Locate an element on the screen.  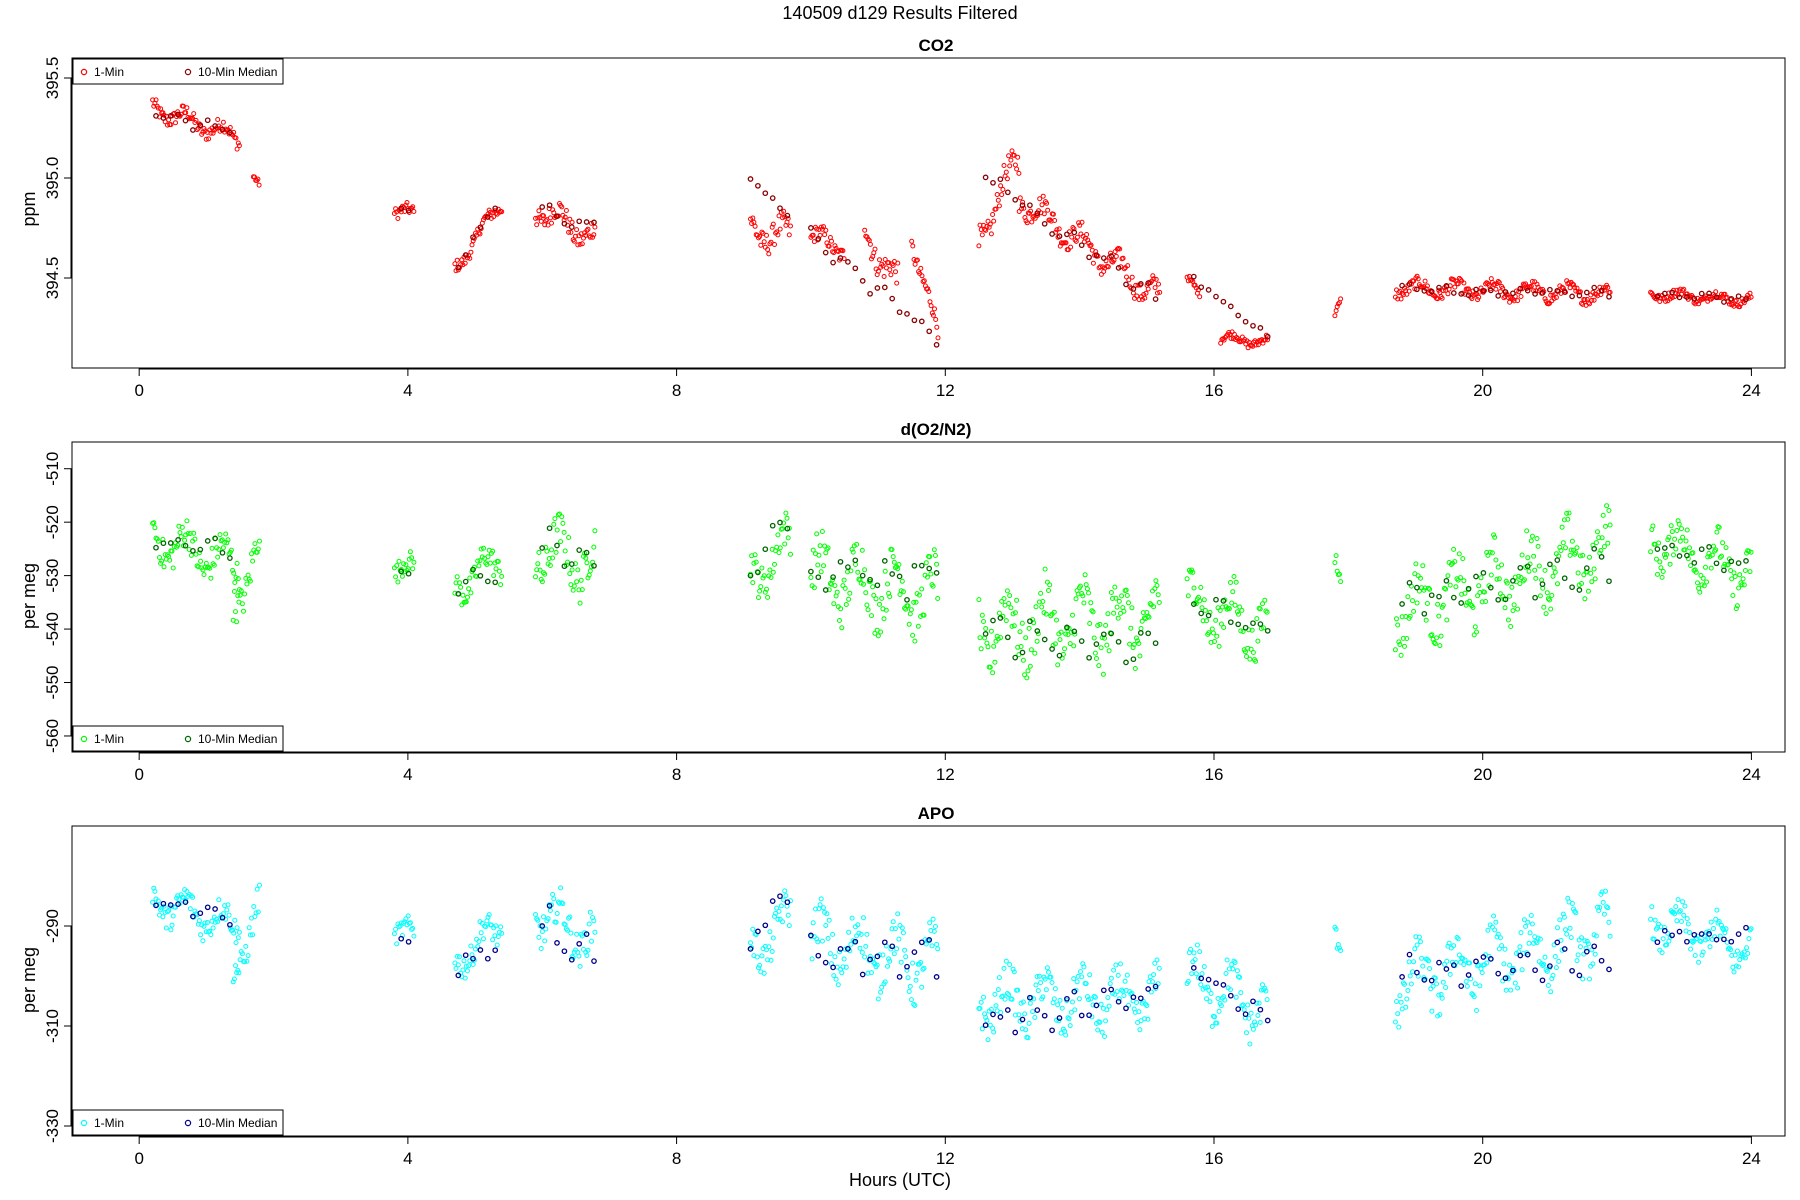
y-tick-label-apo: -330 is located at coordinates (52, 1126).